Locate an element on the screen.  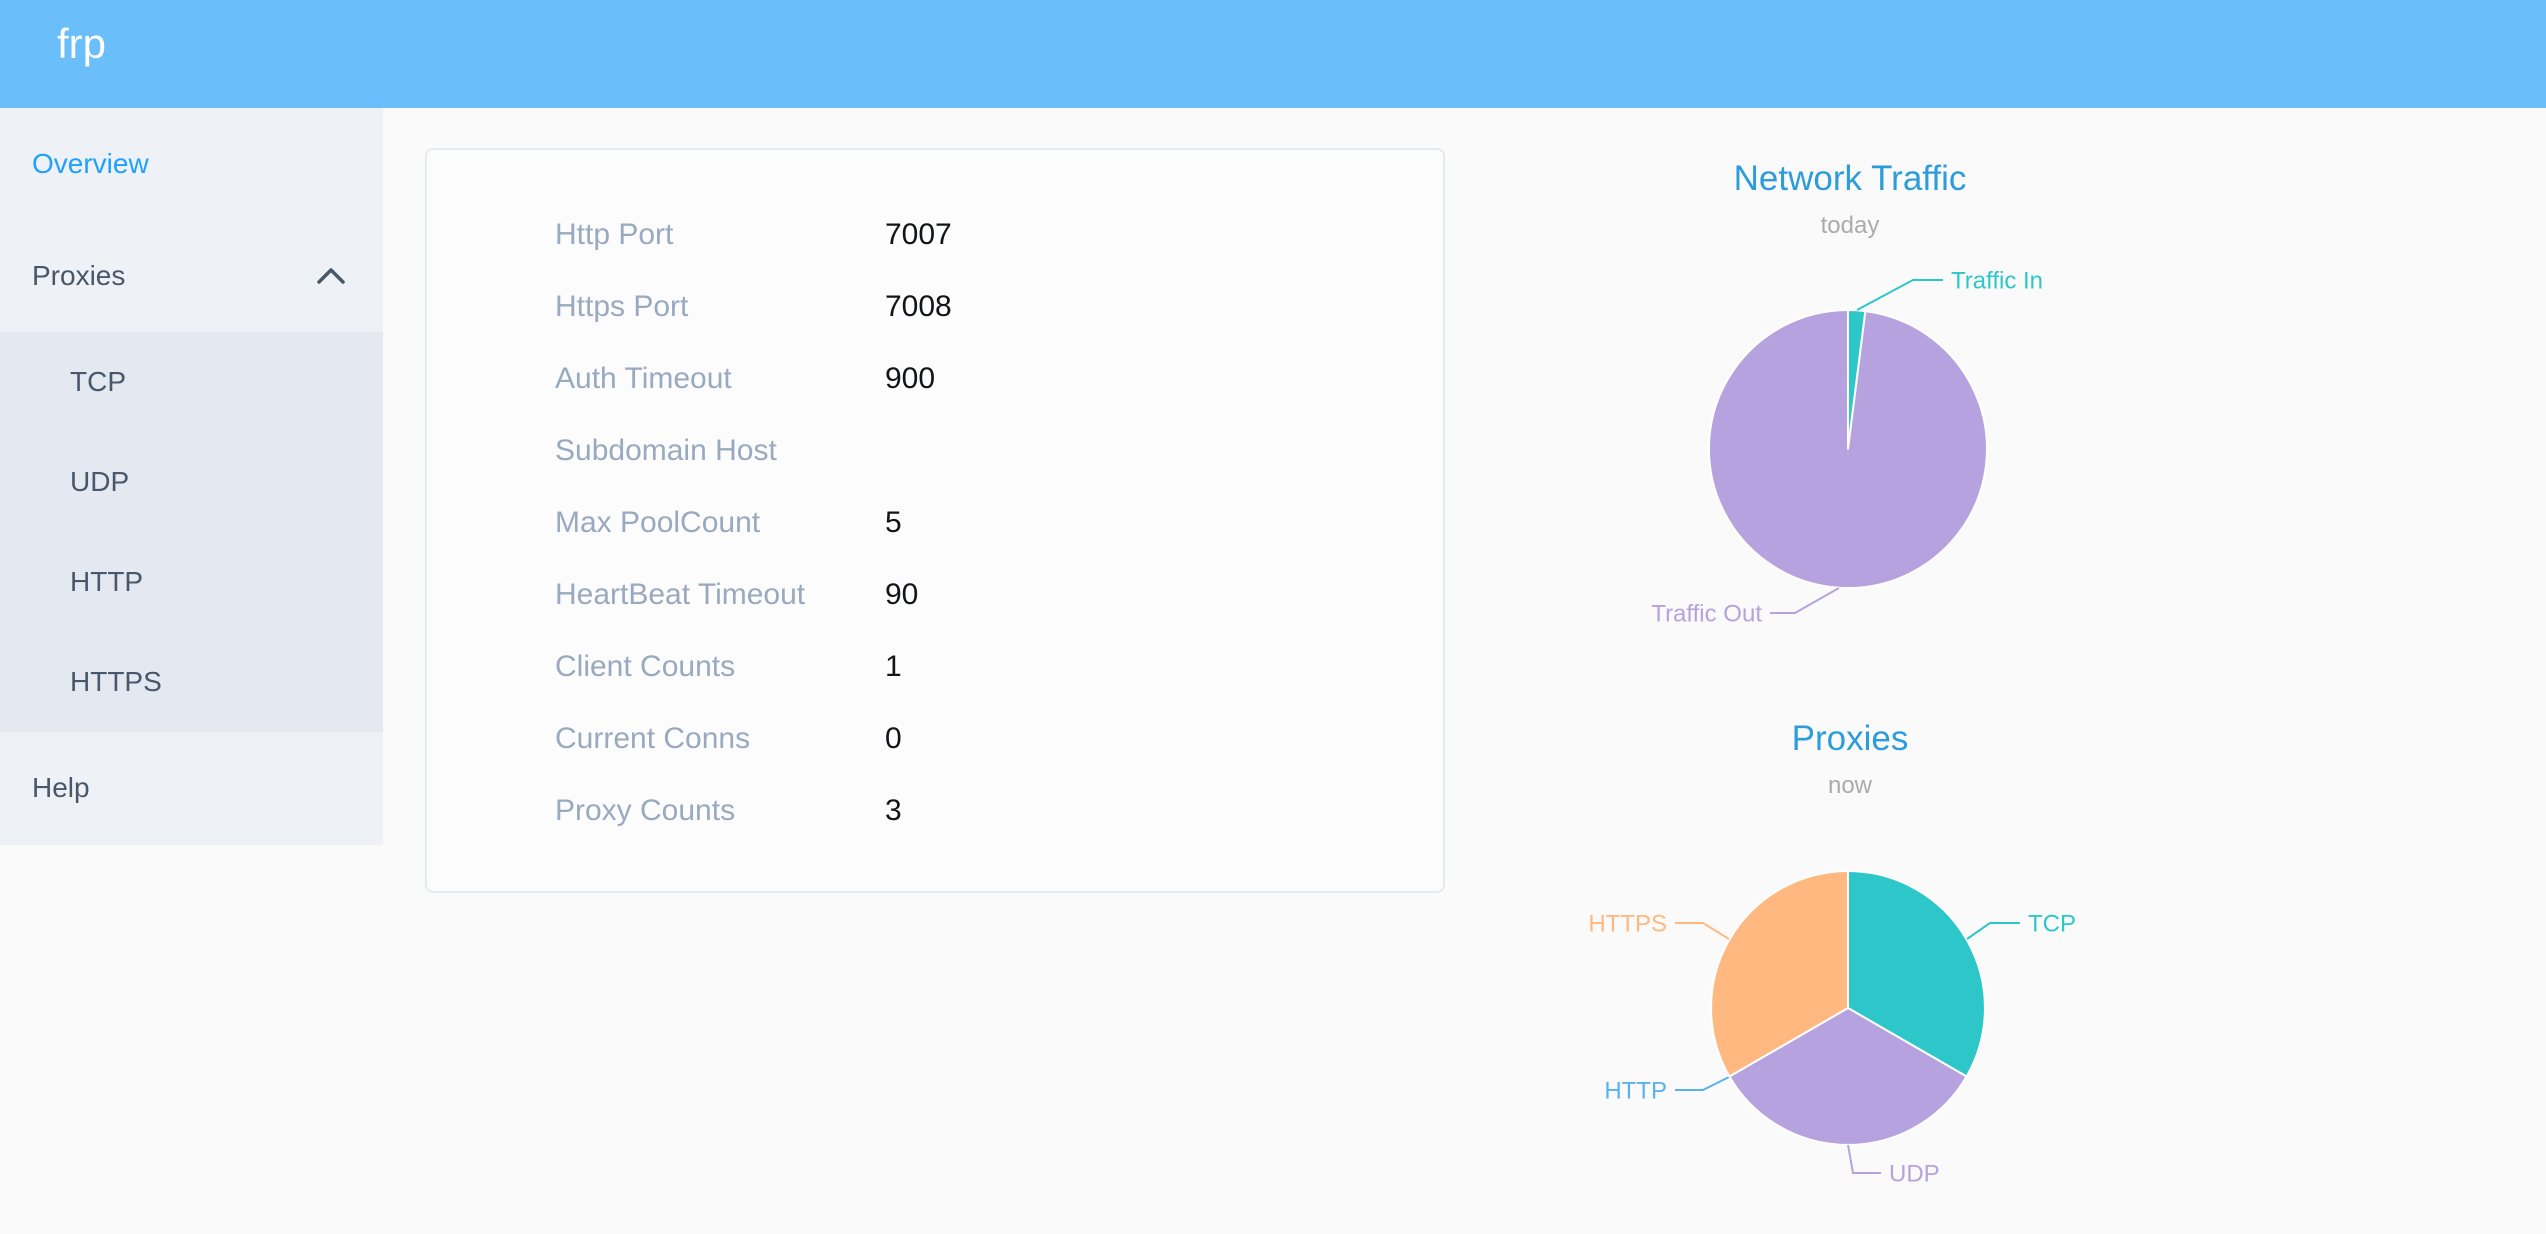
app-header: frp is located at coordinates (1273, 54).